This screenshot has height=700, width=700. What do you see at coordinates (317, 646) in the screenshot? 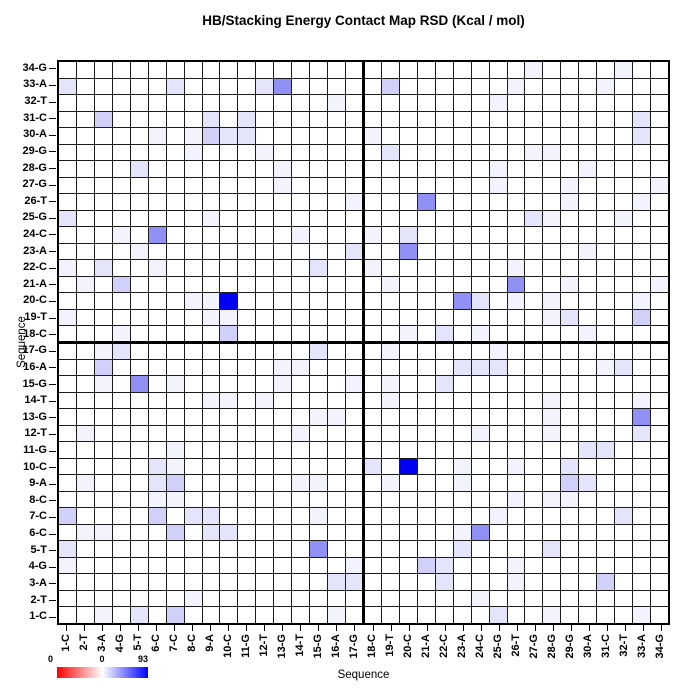
I see `x-tick-label: 15-G` at bounding box center [317, 646].